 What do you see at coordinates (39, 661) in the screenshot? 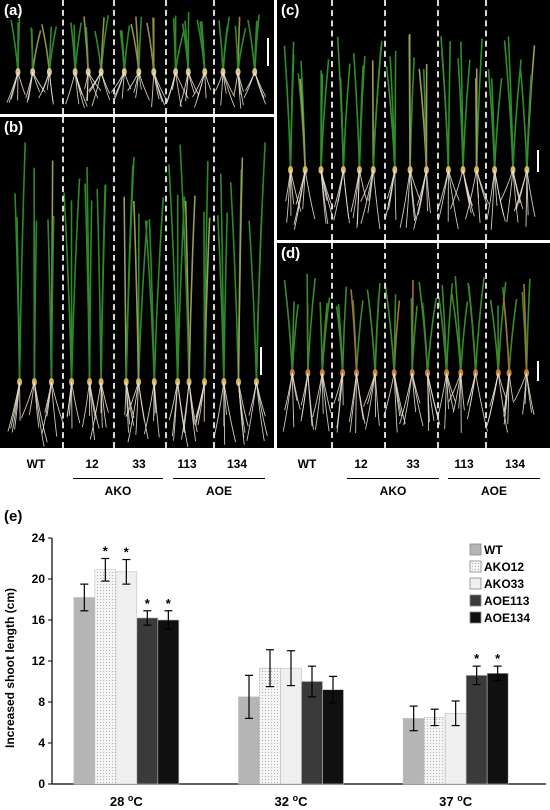
I see `y-tick-label: 12` at bounding box center [39, 661].